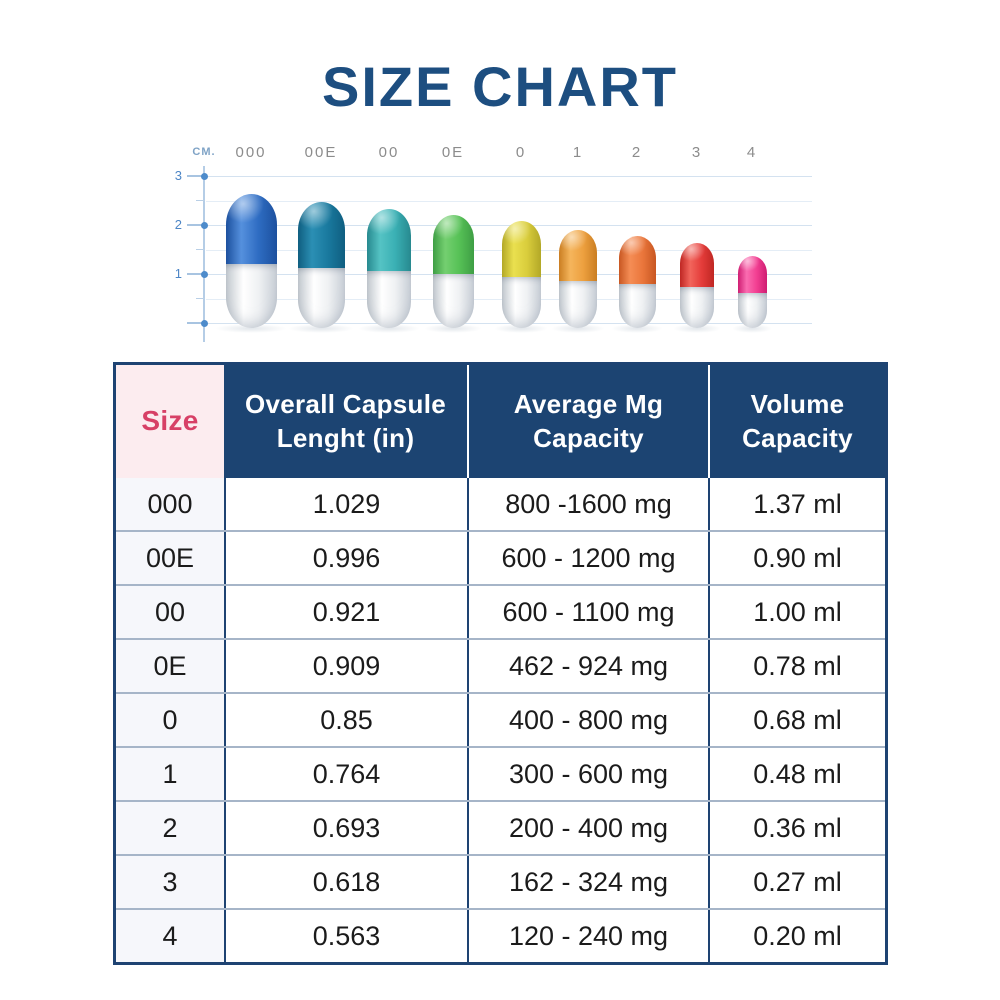 The width and height of the screenshot is (1000, 1000). What do you see at coordinates (204, 254) in the screenshot?
I see `y-axis-line` at bounding box center [204, 254].